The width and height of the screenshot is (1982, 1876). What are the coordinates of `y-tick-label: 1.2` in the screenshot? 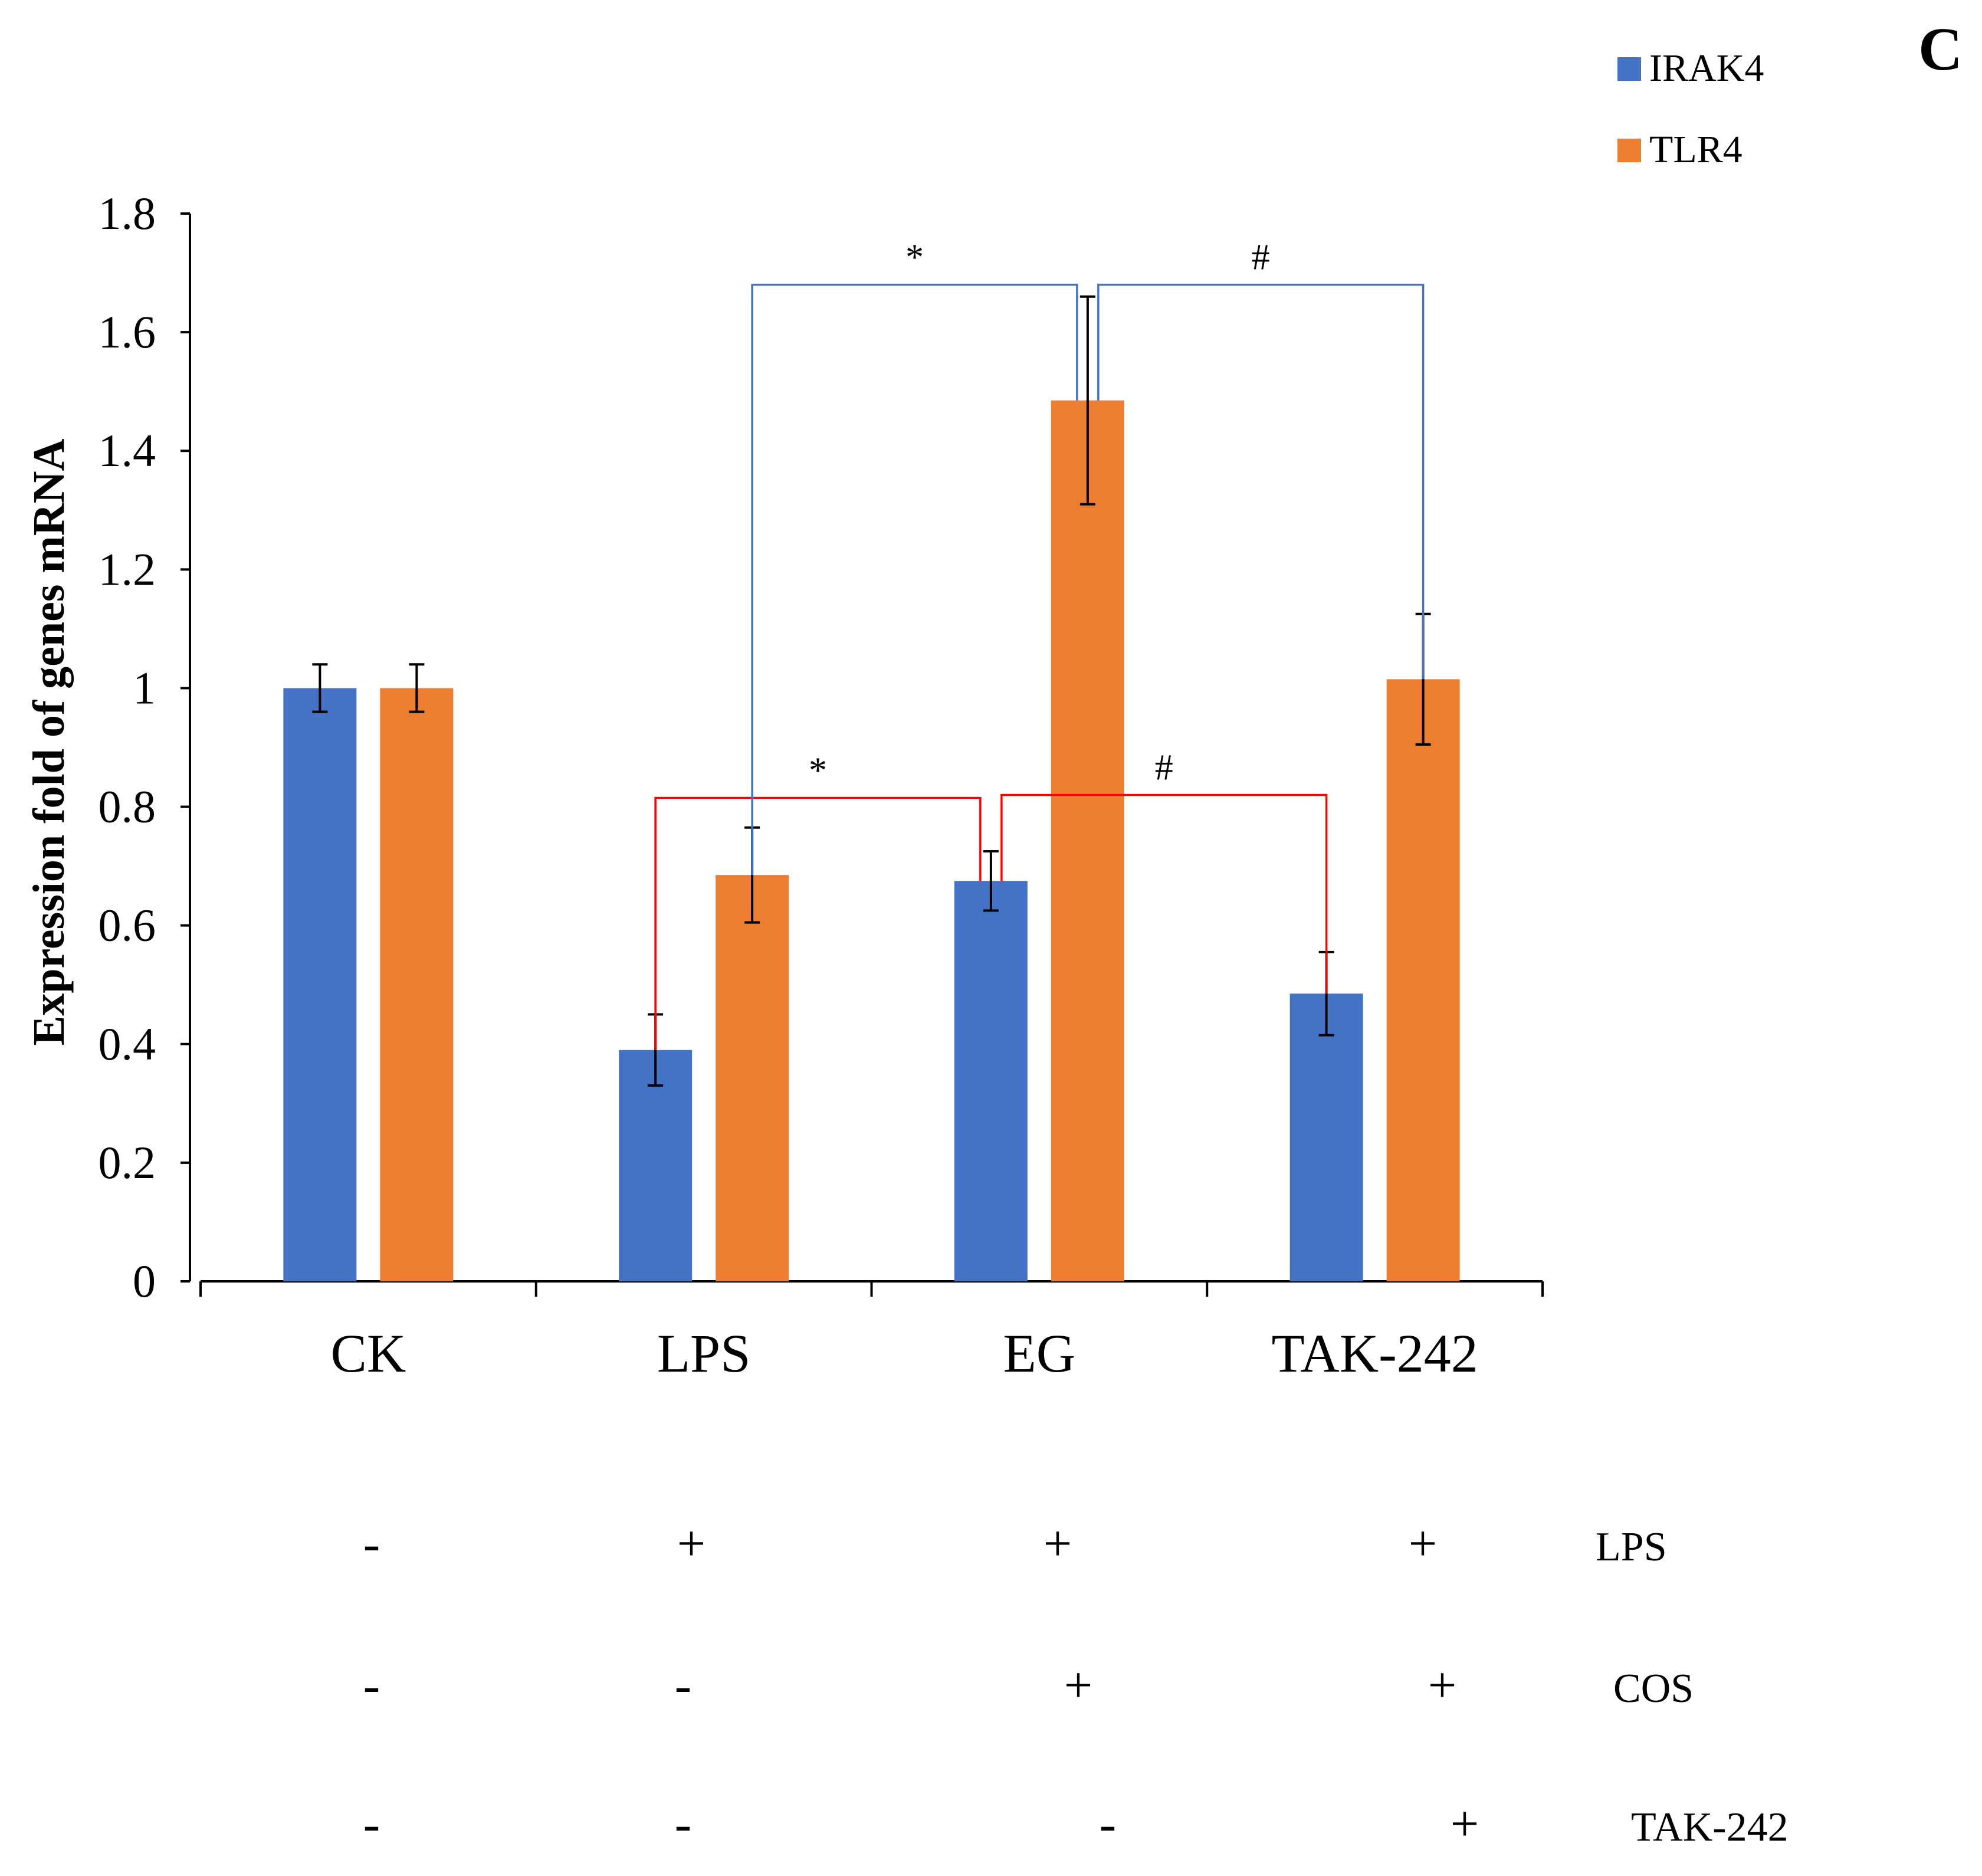 It's located at (127, 569).